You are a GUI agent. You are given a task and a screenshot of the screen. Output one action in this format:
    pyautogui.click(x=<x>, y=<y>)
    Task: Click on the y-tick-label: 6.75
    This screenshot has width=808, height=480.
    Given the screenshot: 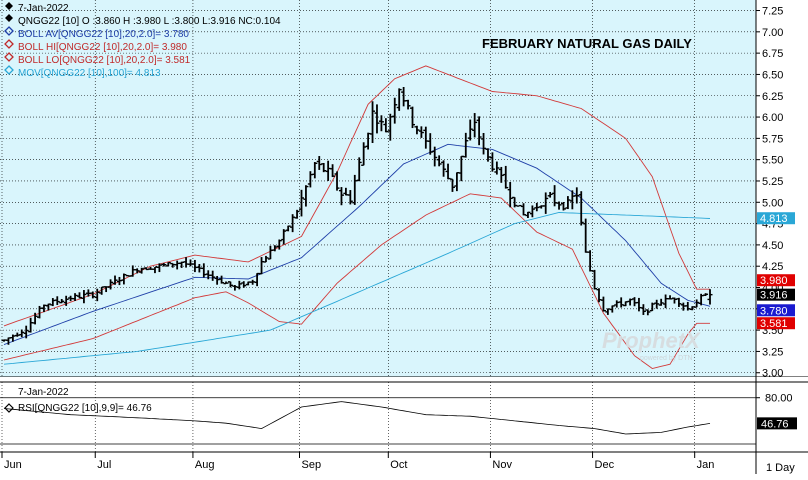 What is the action you would take?
    pyautogui.click(x=772, y=54)
    